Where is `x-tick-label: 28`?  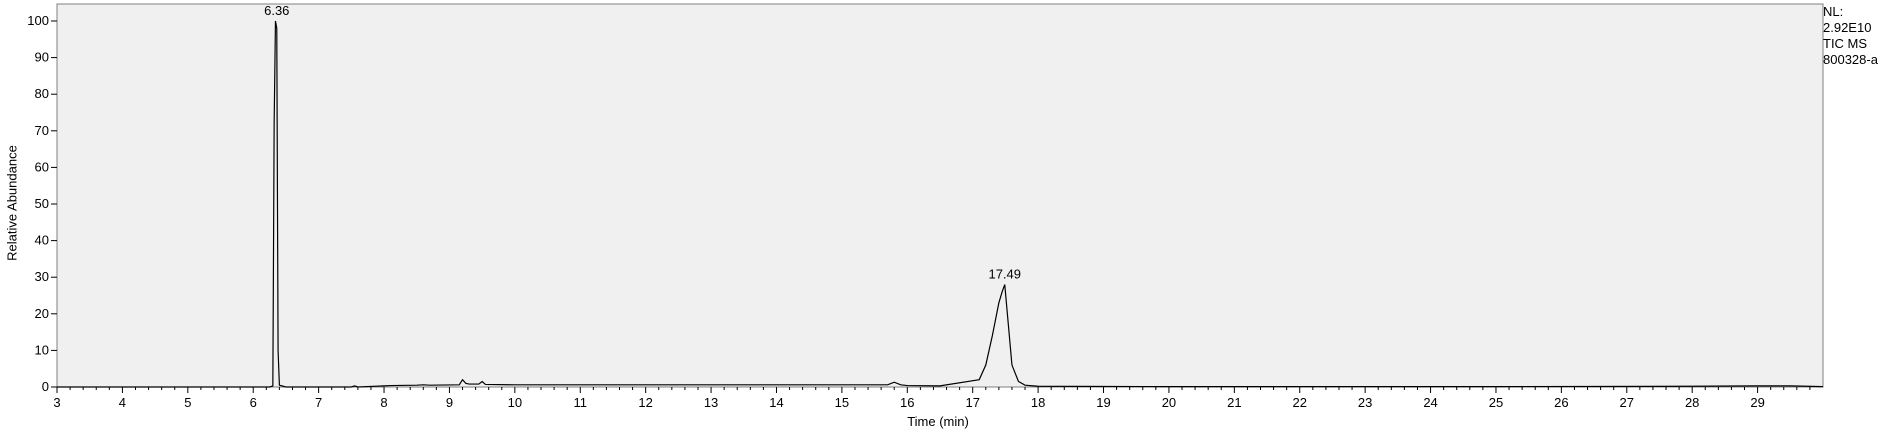
x-tick-label: 28 is located at coordinates (1692, 402).